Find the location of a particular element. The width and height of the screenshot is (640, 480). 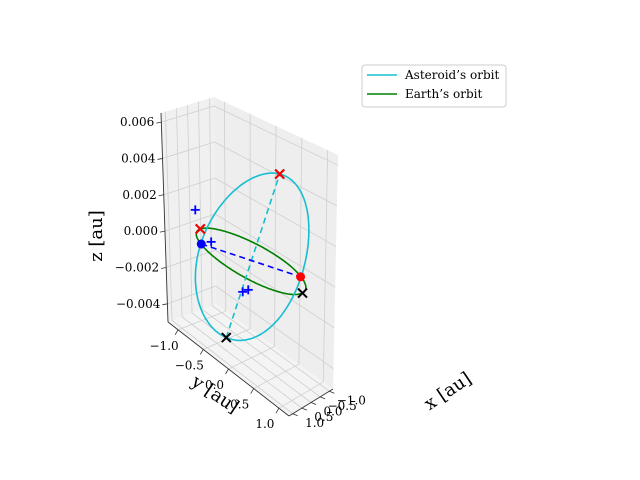

back-pane-yz is located at coordinates (188, 209).